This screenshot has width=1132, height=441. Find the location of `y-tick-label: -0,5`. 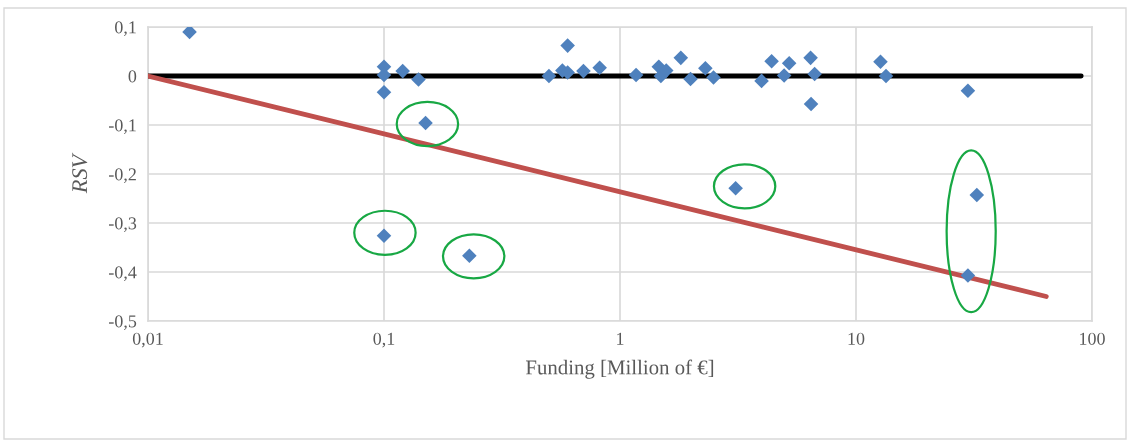

y-tick-label: -0,5 is located at coordinates (122, 323).